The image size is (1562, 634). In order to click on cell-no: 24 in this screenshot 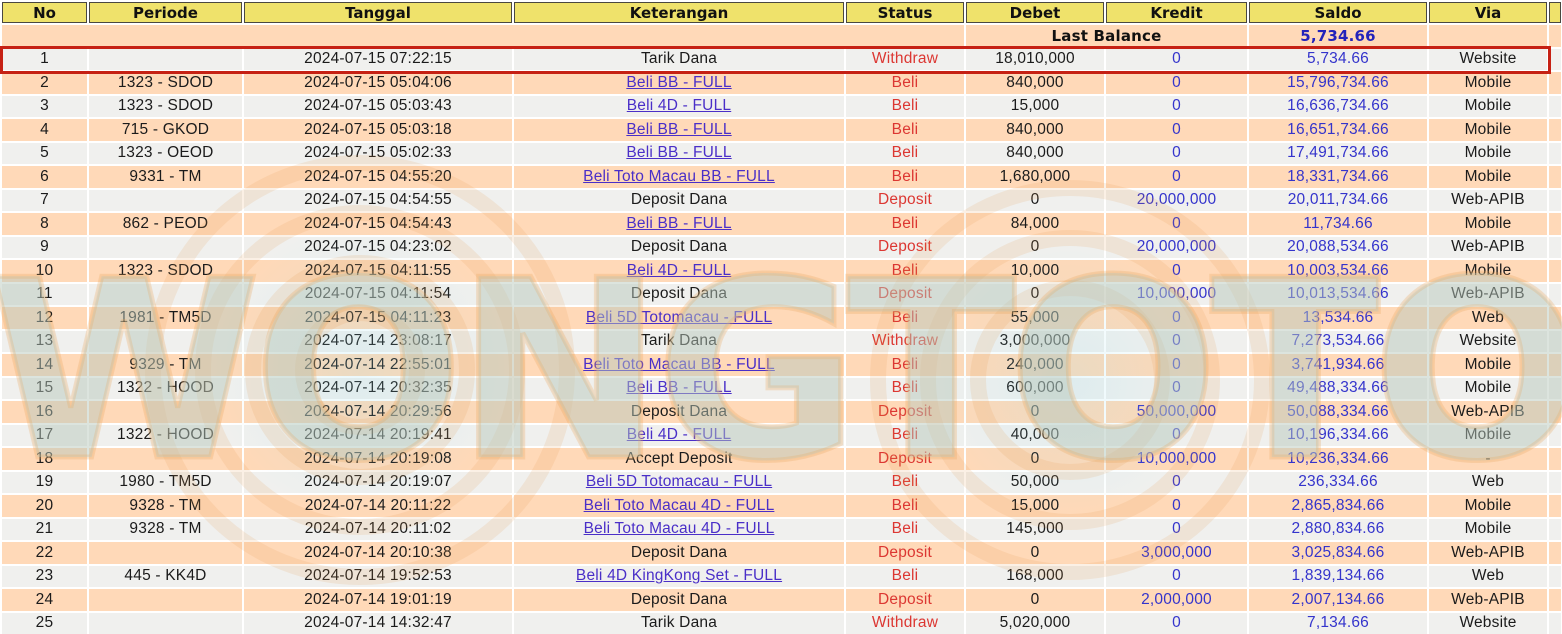, I will do `click(44, 600)`.